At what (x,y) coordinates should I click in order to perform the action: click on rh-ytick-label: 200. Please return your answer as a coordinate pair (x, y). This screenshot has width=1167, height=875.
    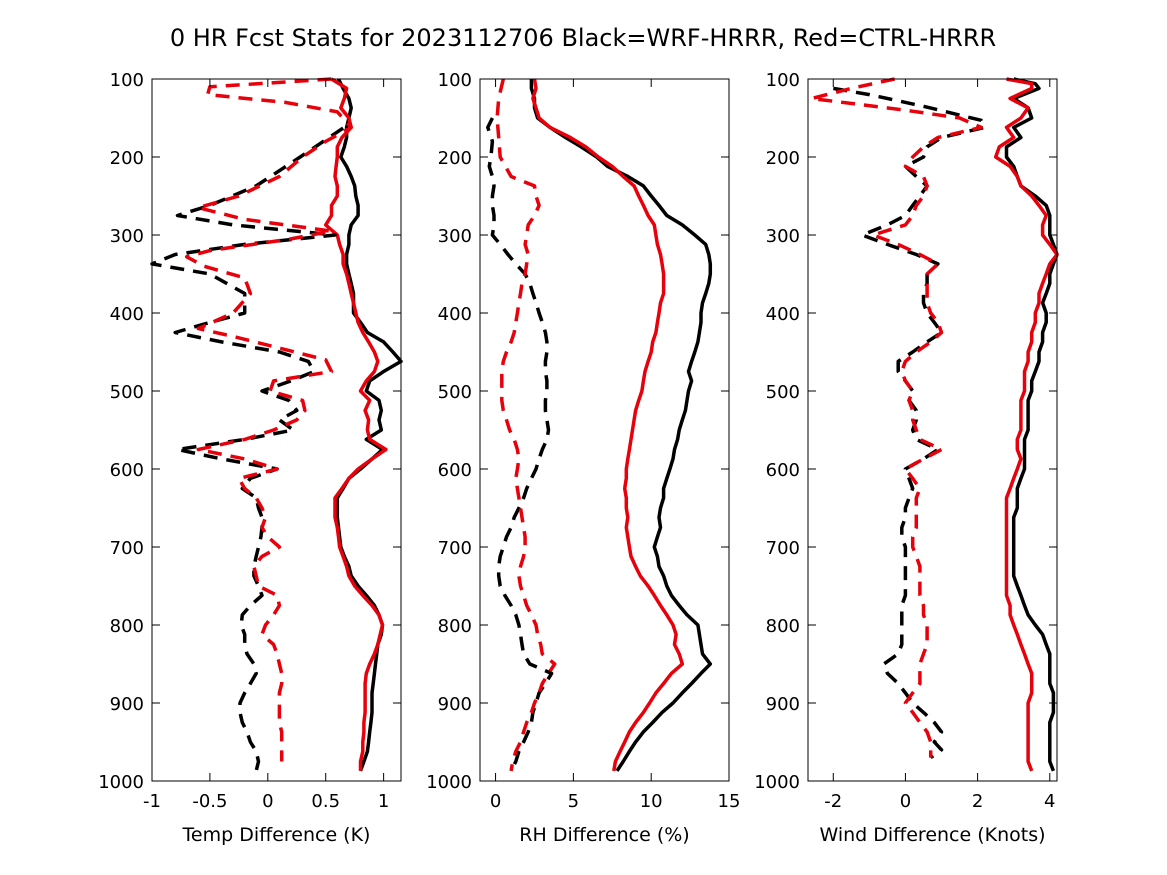
    Looking at the image, I should click on (455, 158).